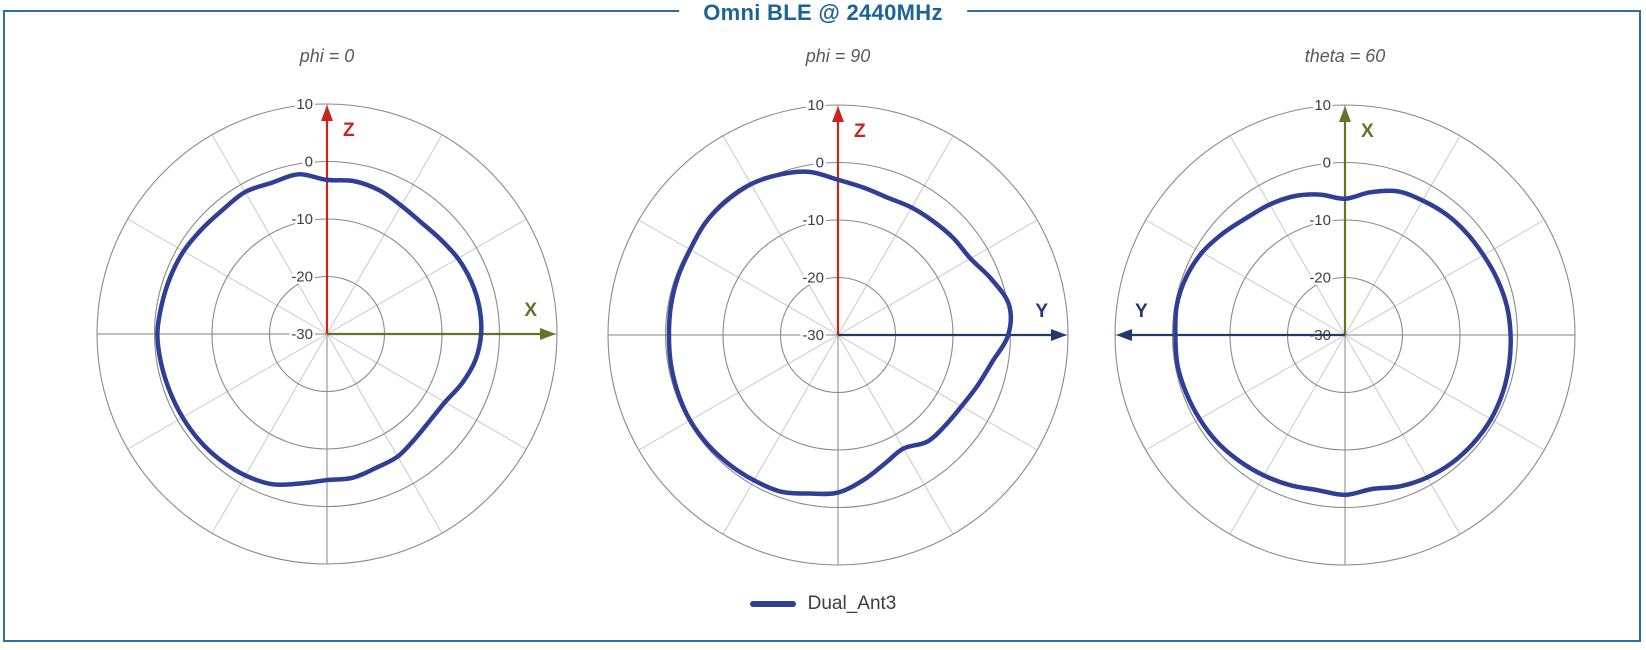 This screenshot has height=650, width=1646. I want to click on legend-label: Dual_Ant3, so click(852, 603).